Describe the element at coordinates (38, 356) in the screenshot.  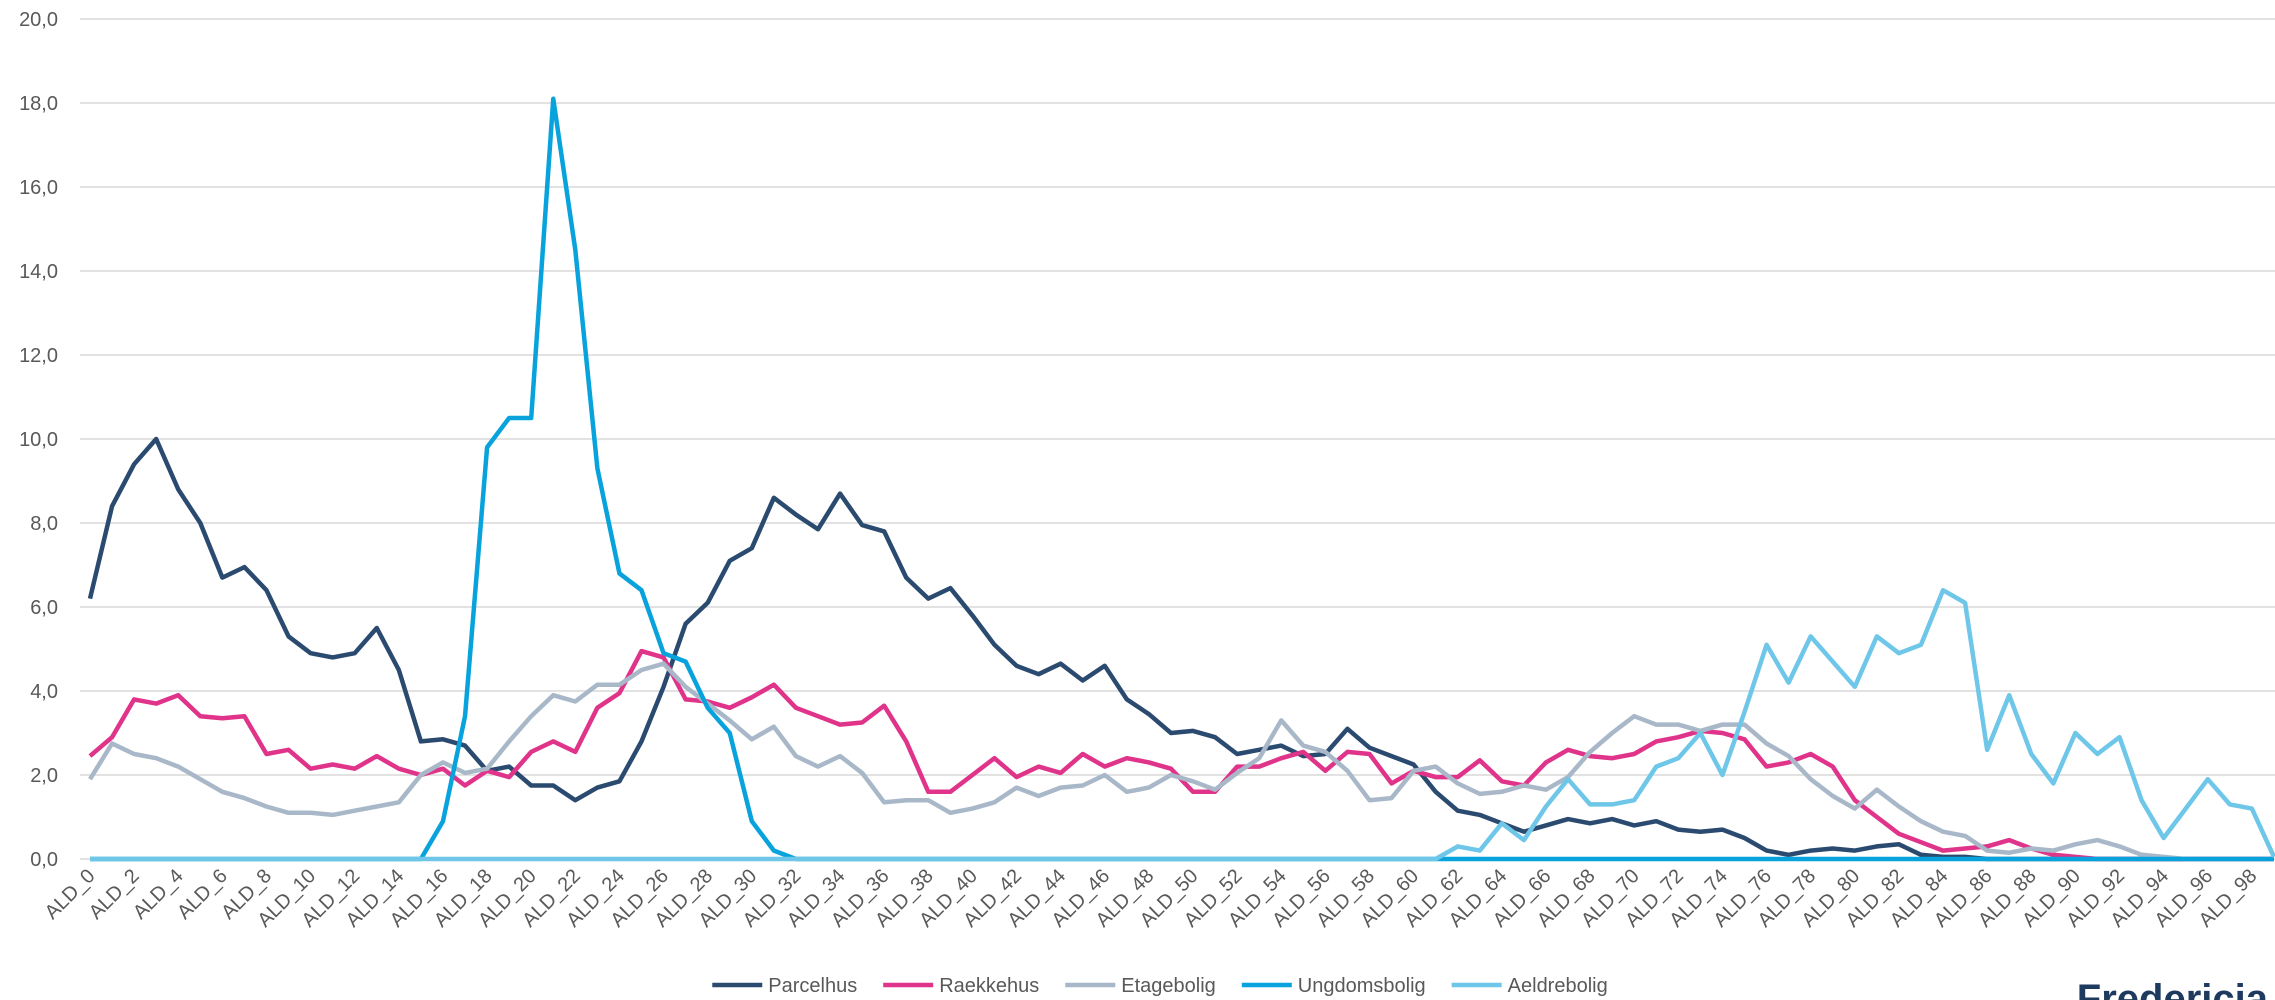
I see `y-tick-label: 12,0` at that location.